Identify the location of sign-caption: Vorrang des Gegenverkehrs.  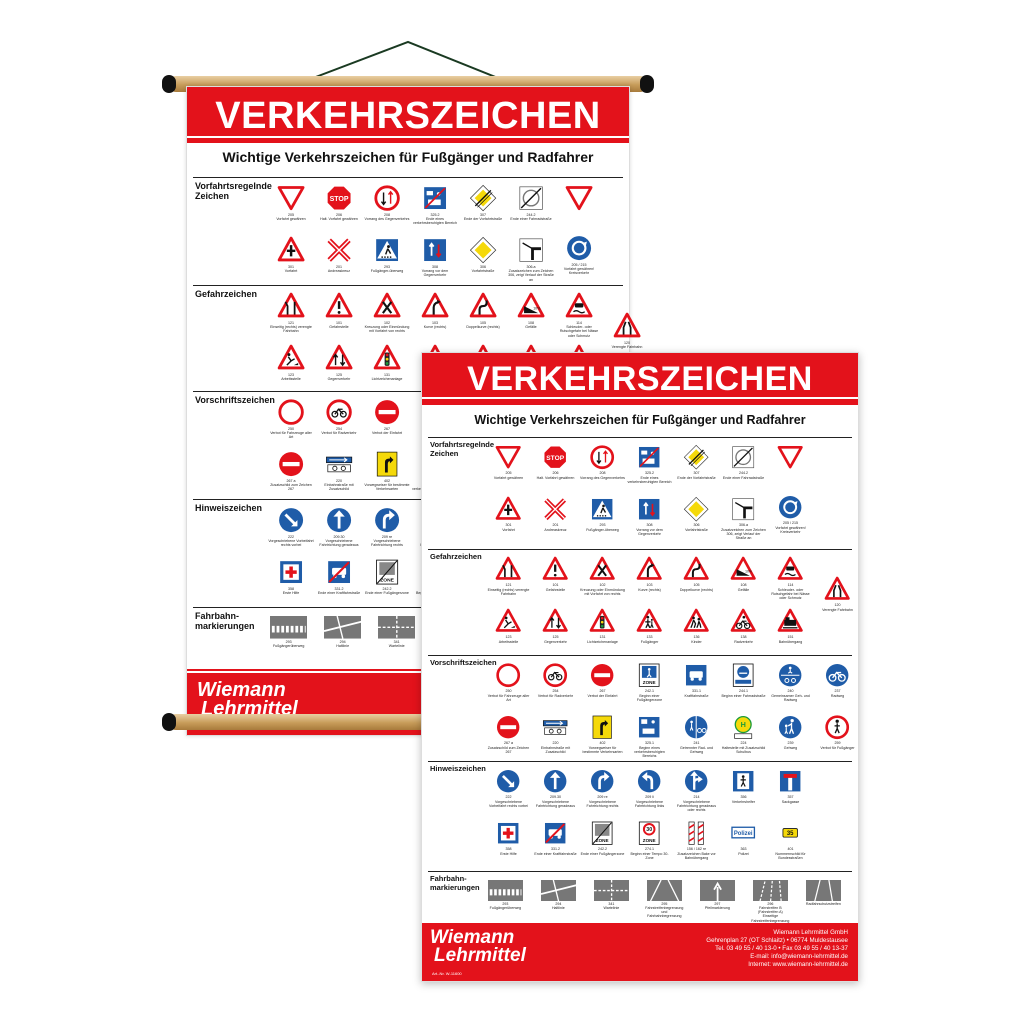
(387, 219).